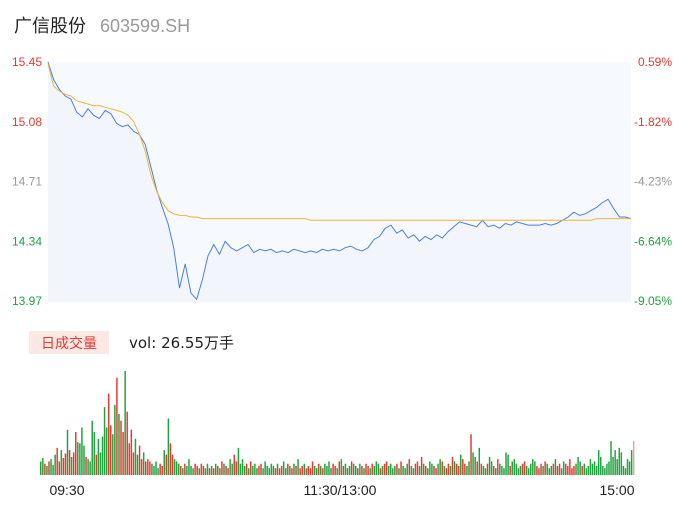 Image resolution: width=686 pixels, height=524 pixels. Describe the element at coordinates (66, 490) in the screenshot. I see `x-tick-label: 09:30` at that location.